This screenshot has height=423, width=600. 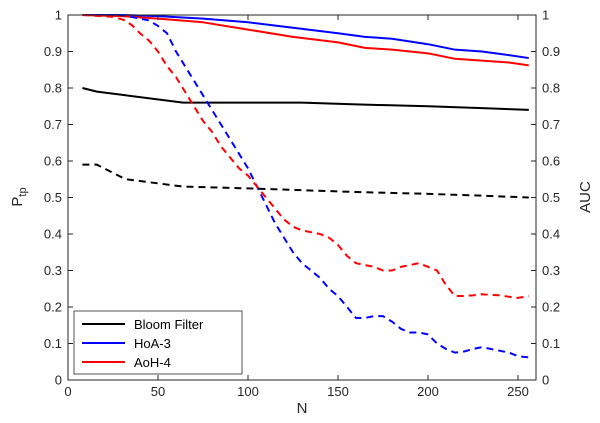 I want to click on series-line-hoa-3-solid, so click(x=305, y=37).